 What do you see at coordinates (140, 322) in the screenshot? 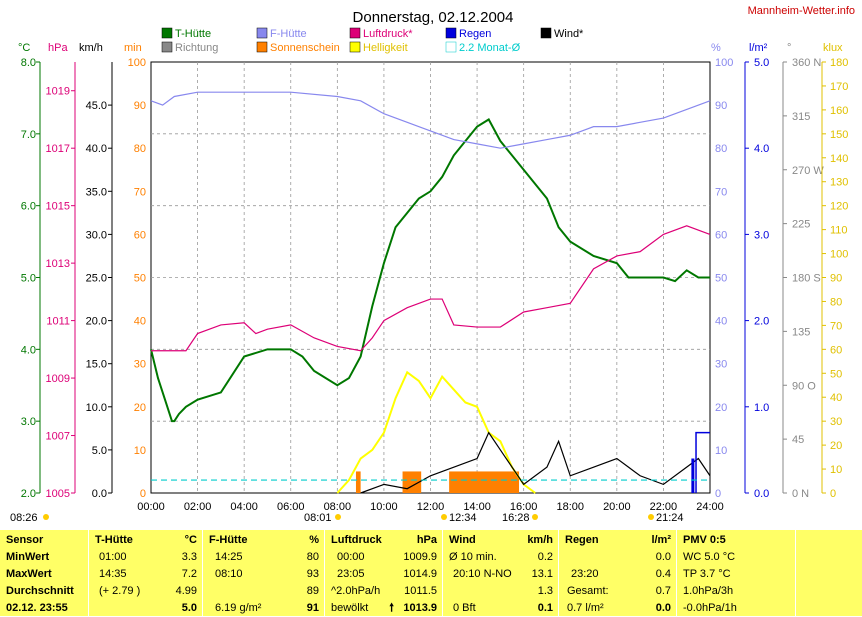
I see `sunshine-tick-label: 40` at bounding box center [140, 322].